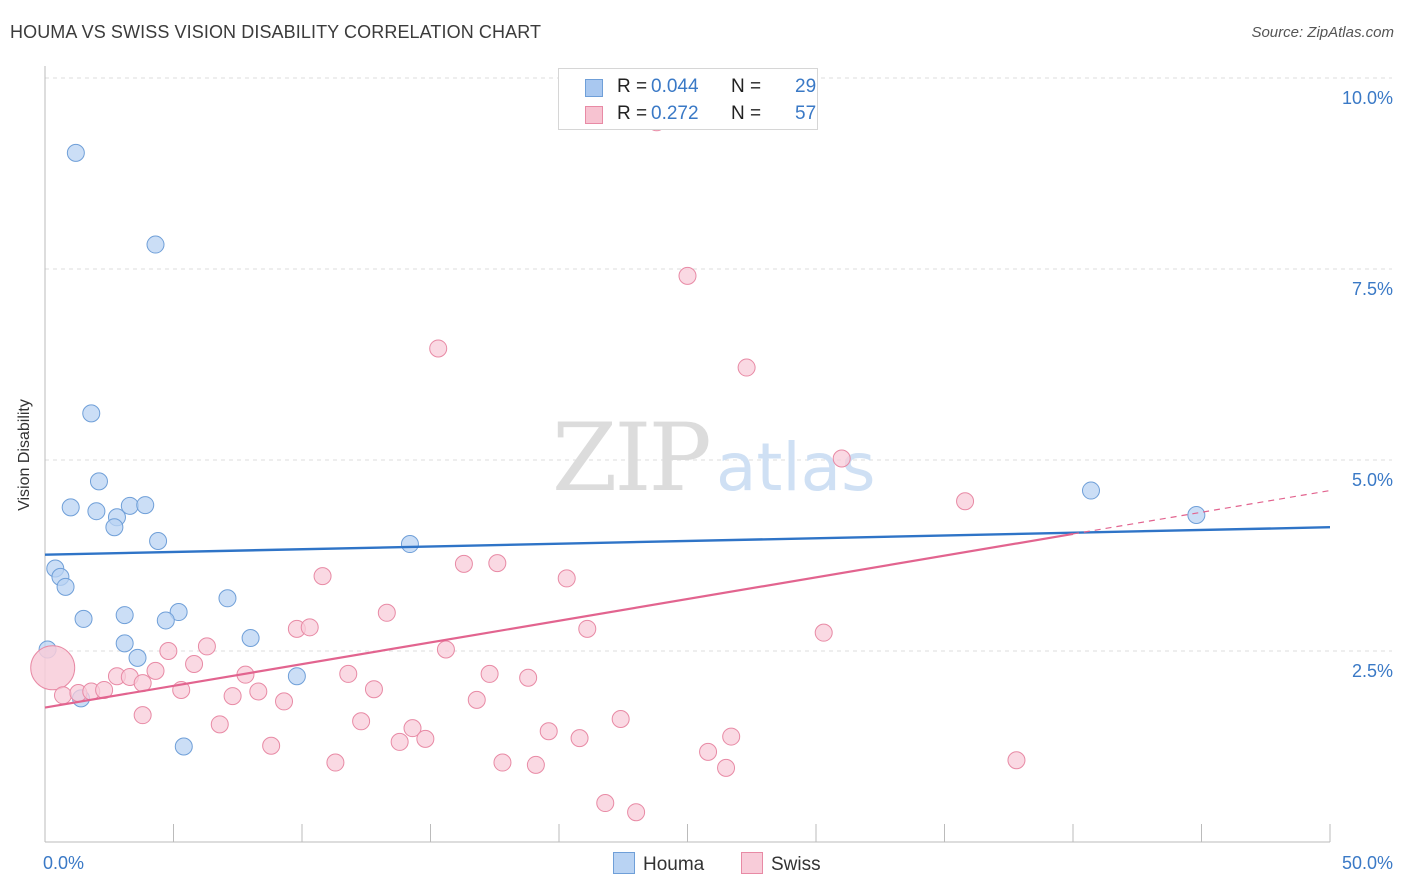  I want to click on watermark: ZIP atlas, so click(714, 458).